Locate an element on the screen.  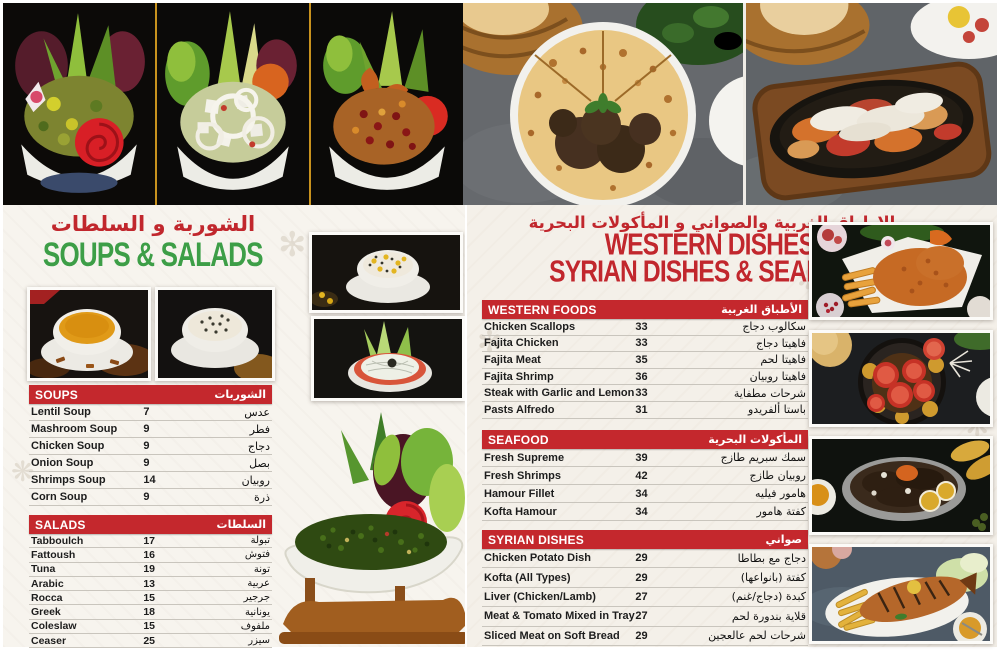
item-name: Greek is located at coordinates (46, 612).